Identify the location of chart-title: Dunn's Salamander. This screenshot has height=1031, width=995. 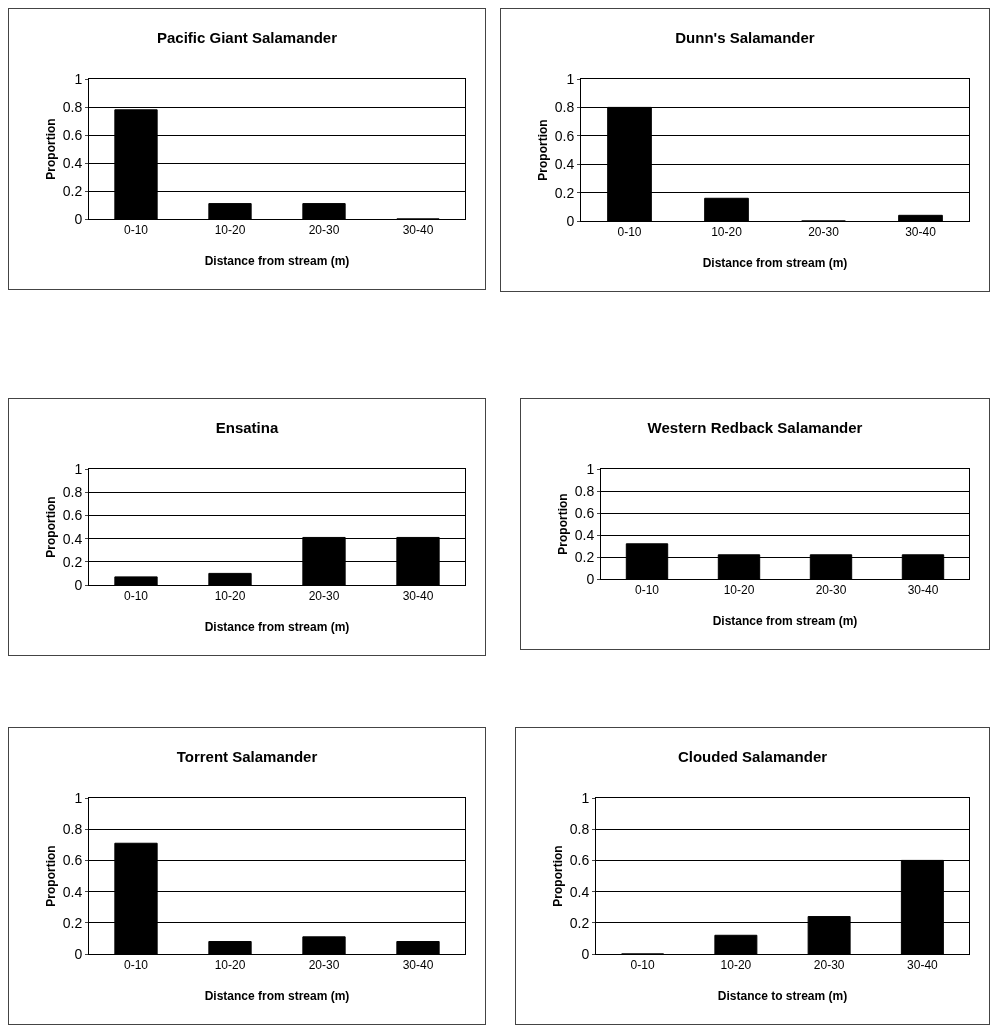
(745, 38).